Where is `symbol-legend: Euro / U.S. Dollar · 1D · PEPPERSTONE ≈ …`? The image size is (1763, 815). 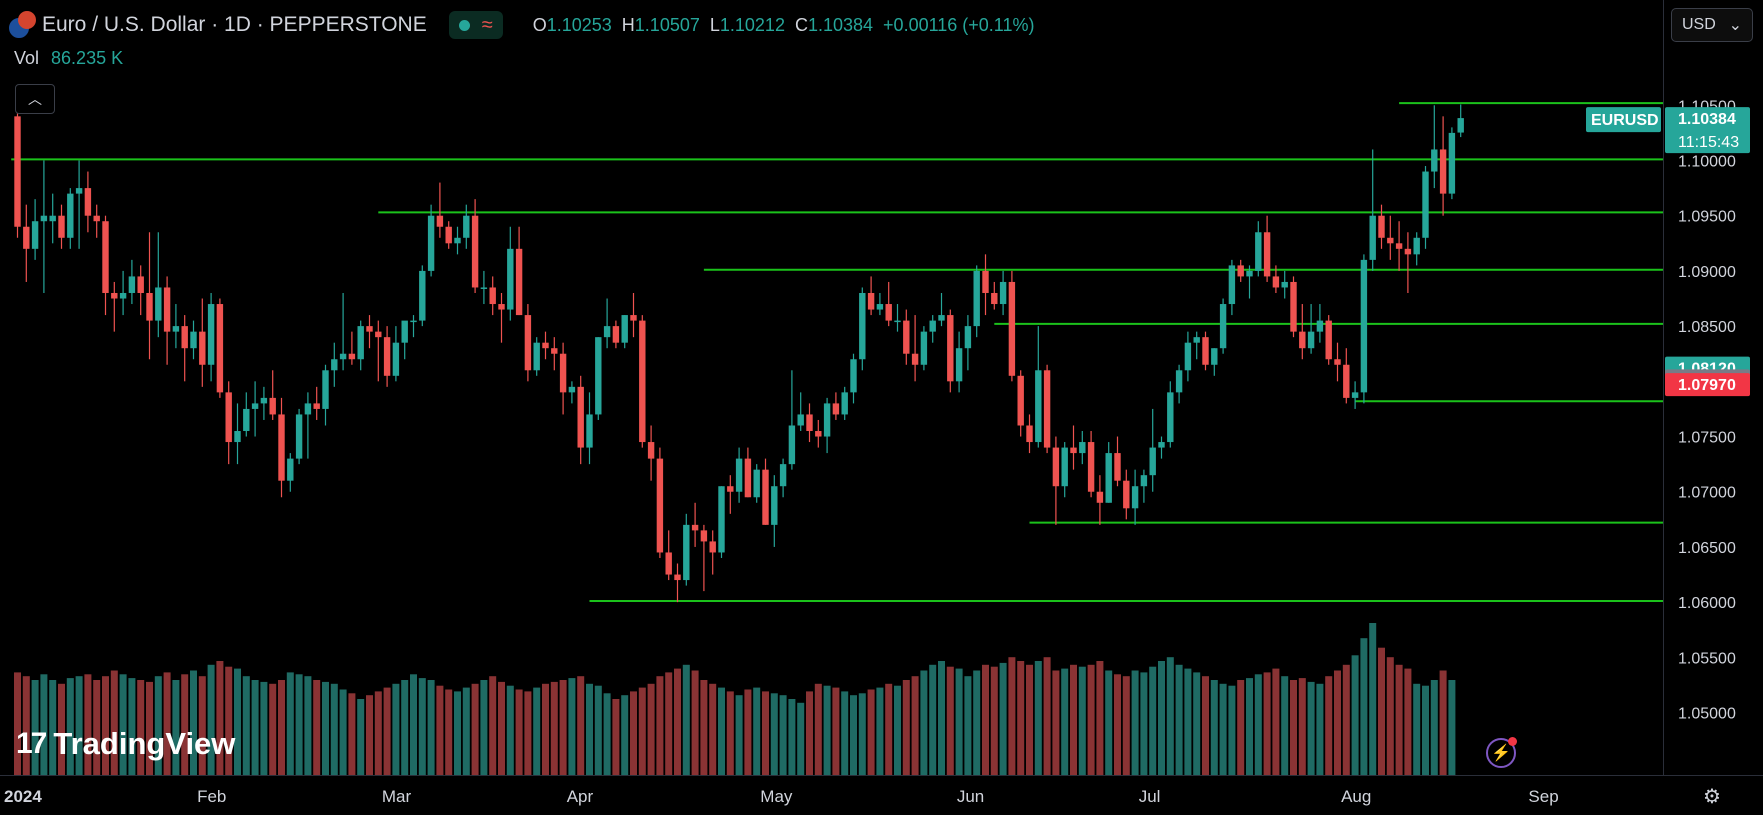
symbol-legend: Euro / U.S. Dollar · 1D · PEPPERSTONE ≈ … is located at coordinates (521, 25).